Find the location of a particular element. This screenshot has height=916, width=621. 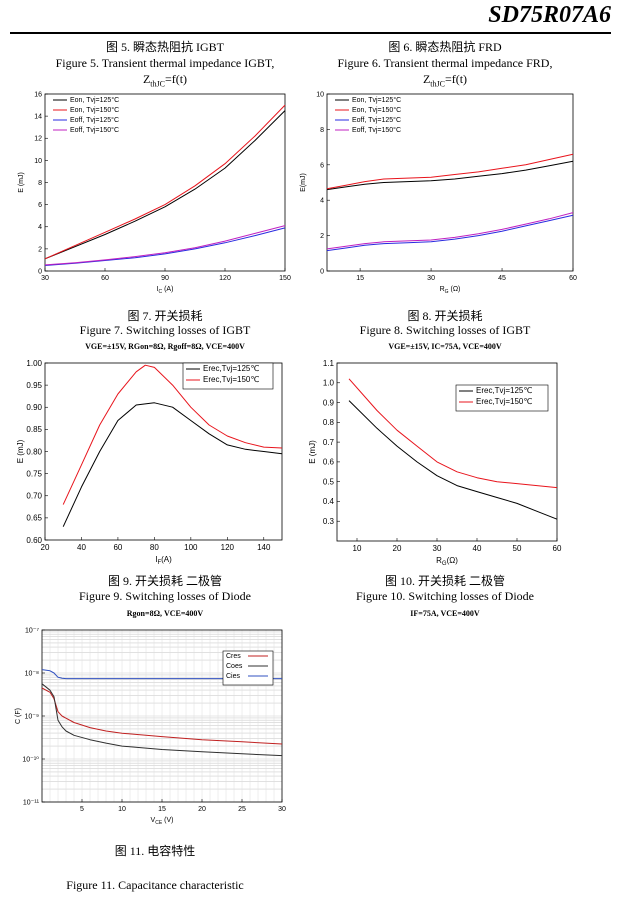

fig8-caption-en: Figure 8. Switching losses of IGBT is located at coordinates (445, 330).